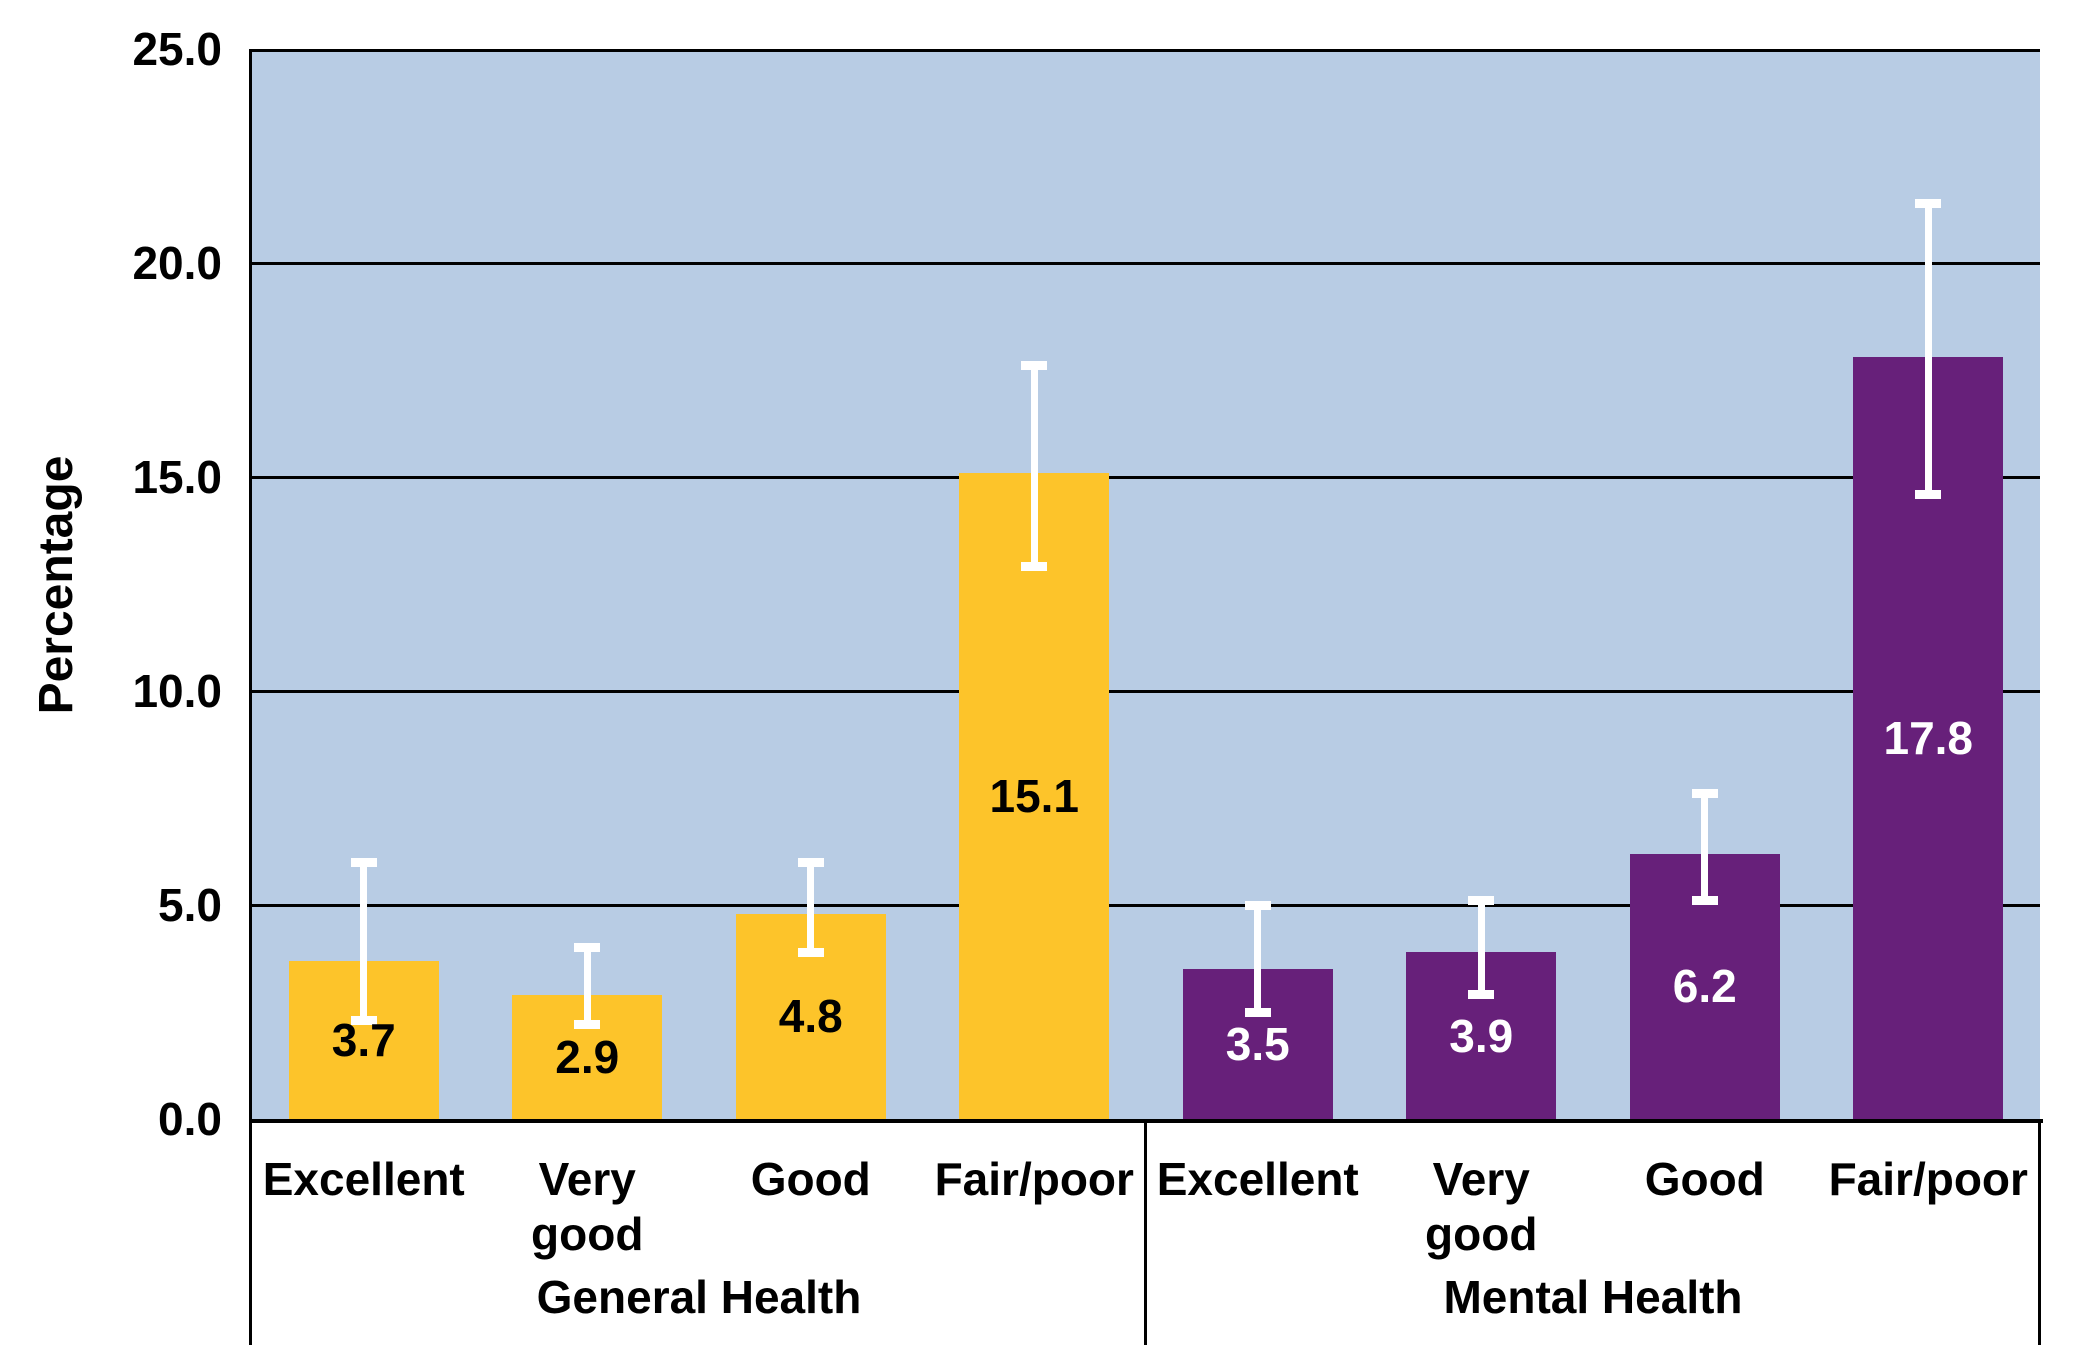  I want to click on group-label-mental-health: Mental Health, so click(1593, 1297).